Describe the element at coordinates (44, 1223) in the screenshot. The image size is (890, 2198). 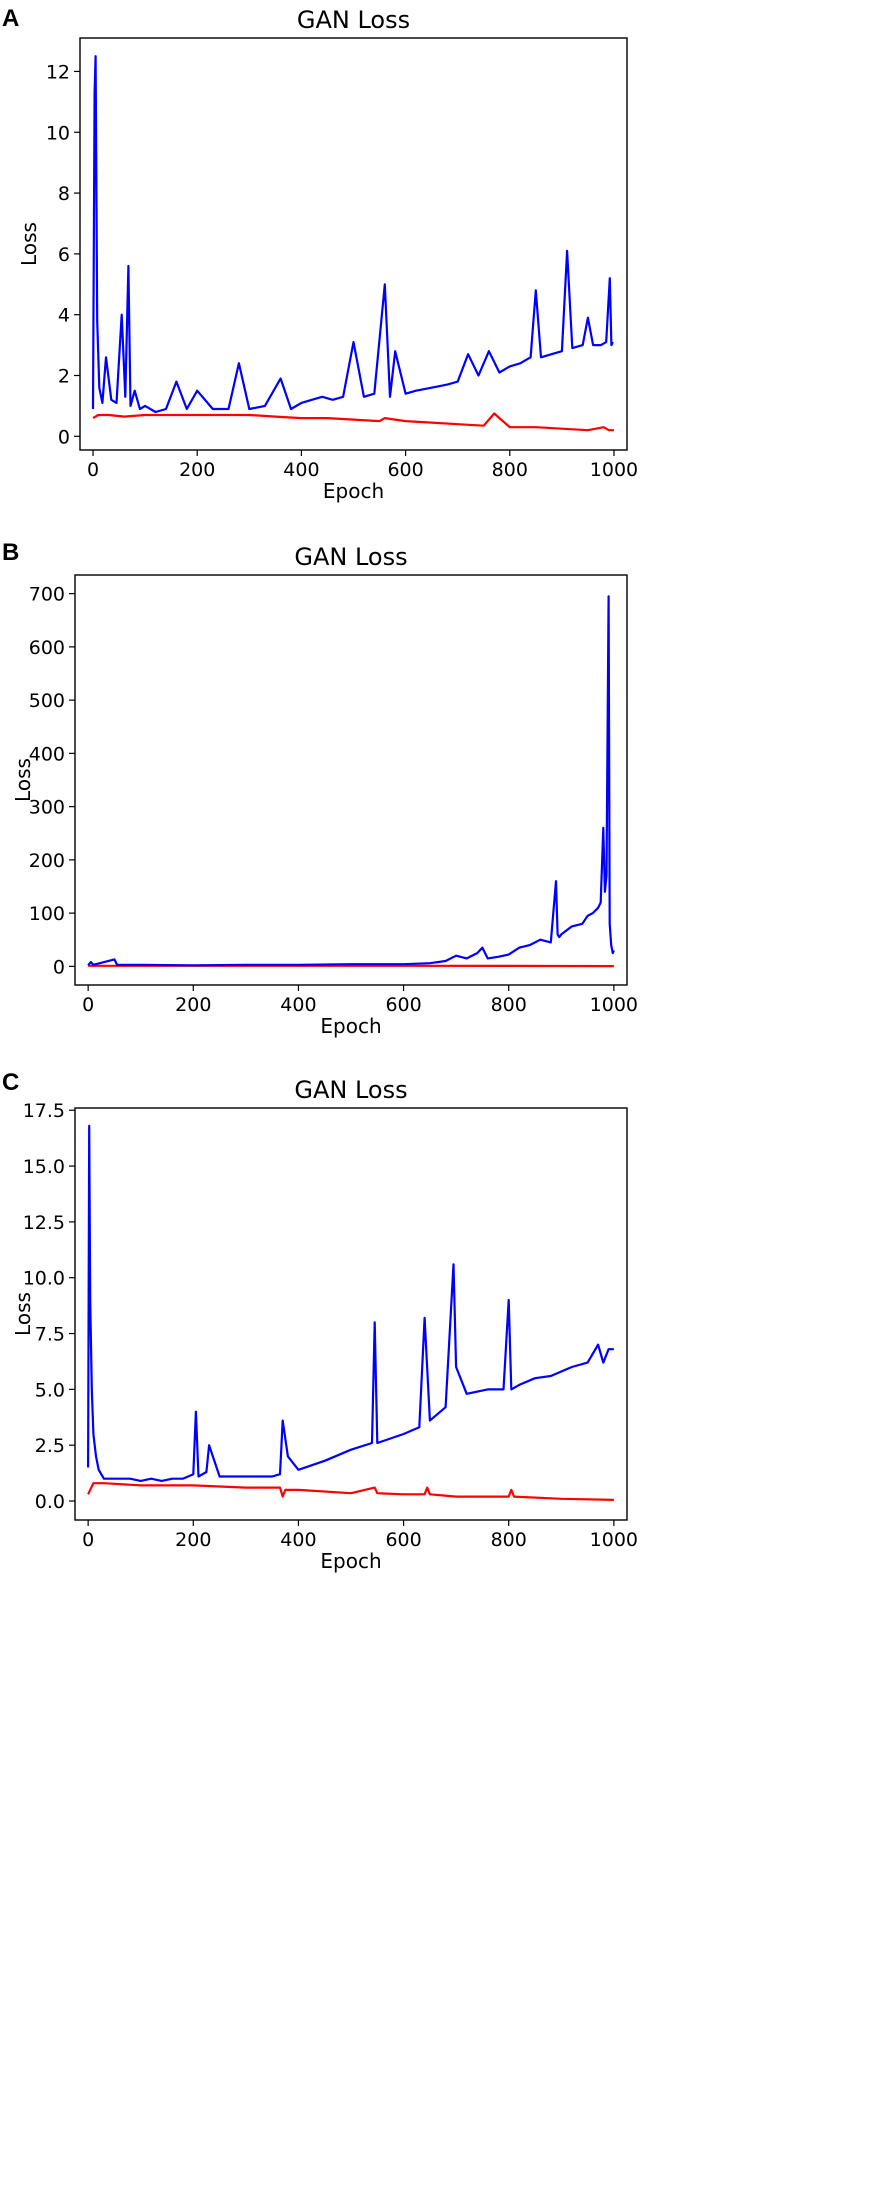
I see `y-tick-label: 12.5` at that location.